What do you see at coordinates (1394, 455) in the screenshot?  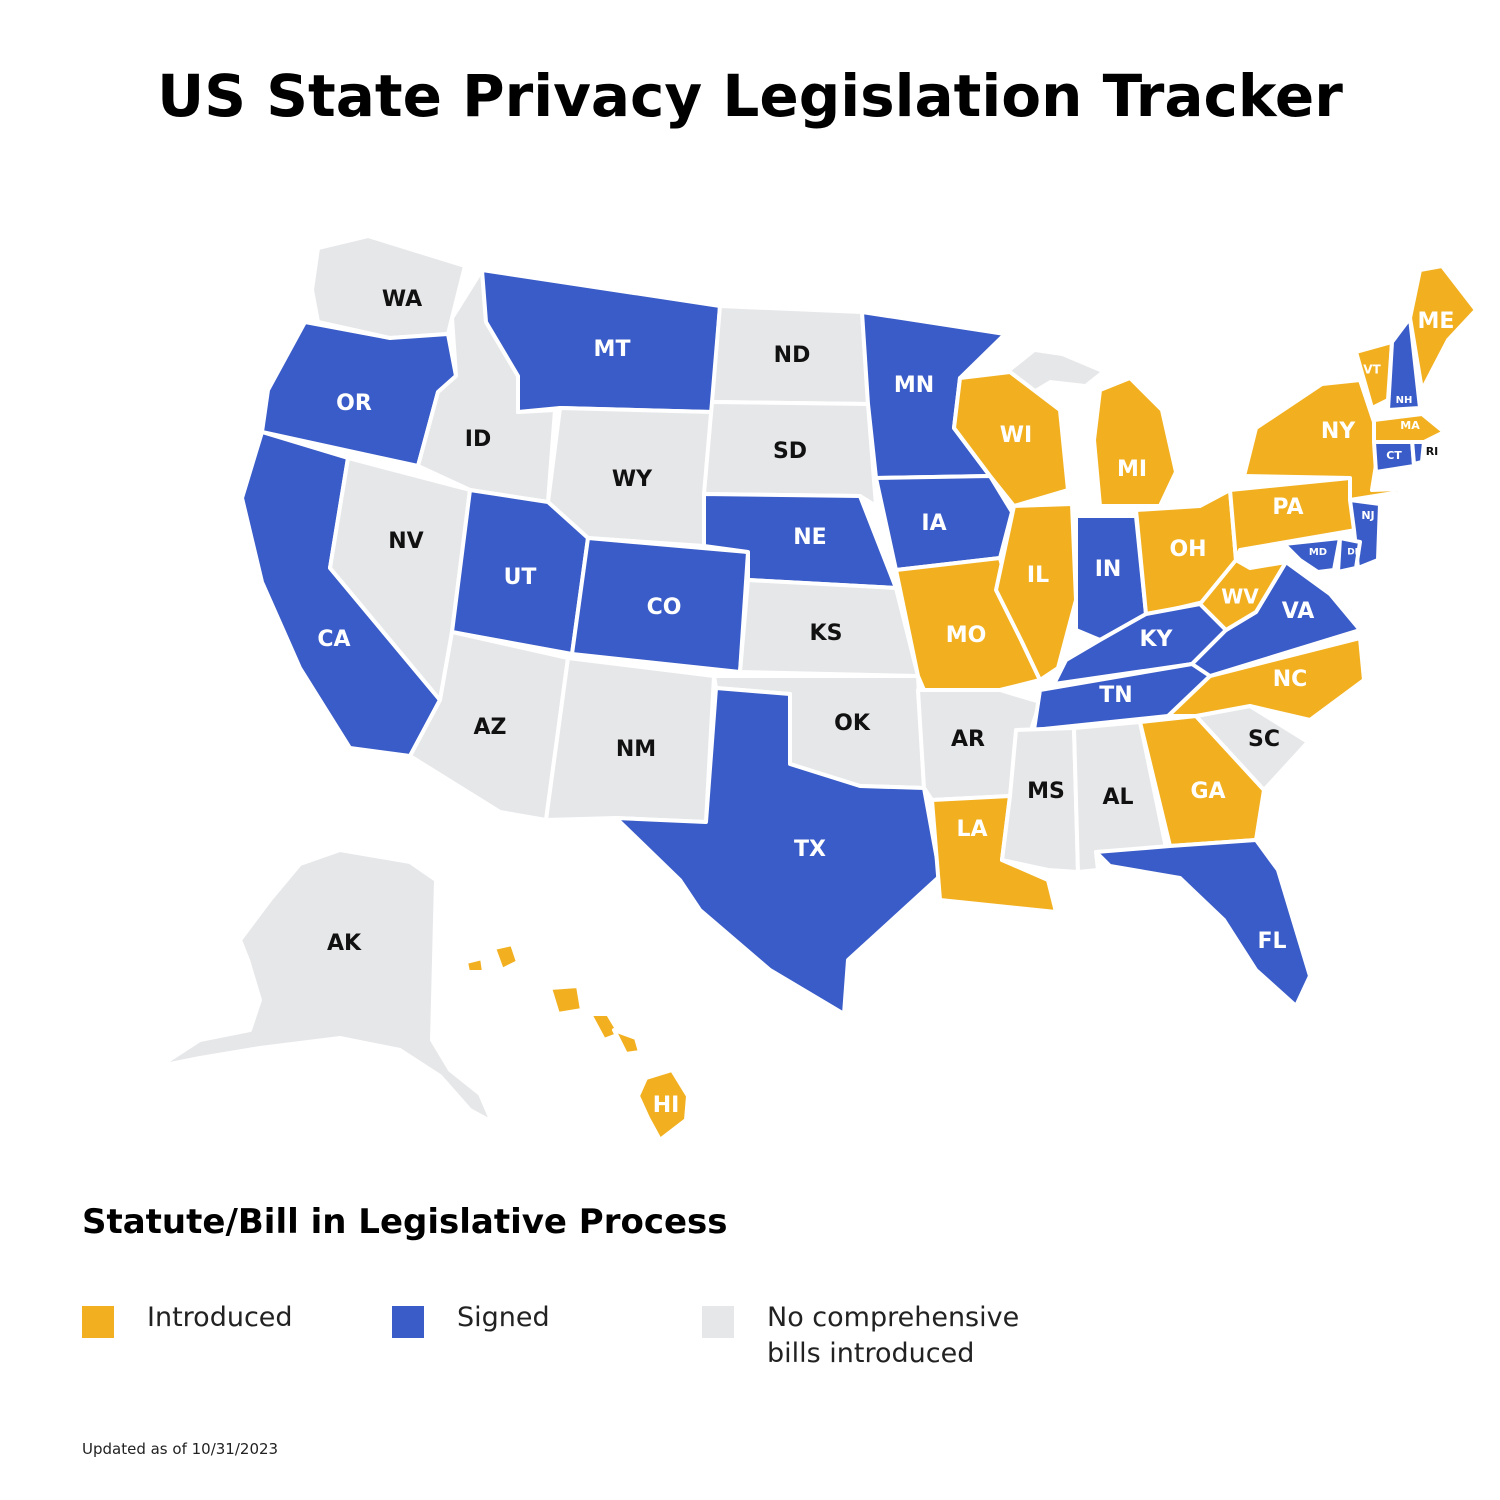 I see `state-label-ct: CT` at bounding box center [1394, 455].